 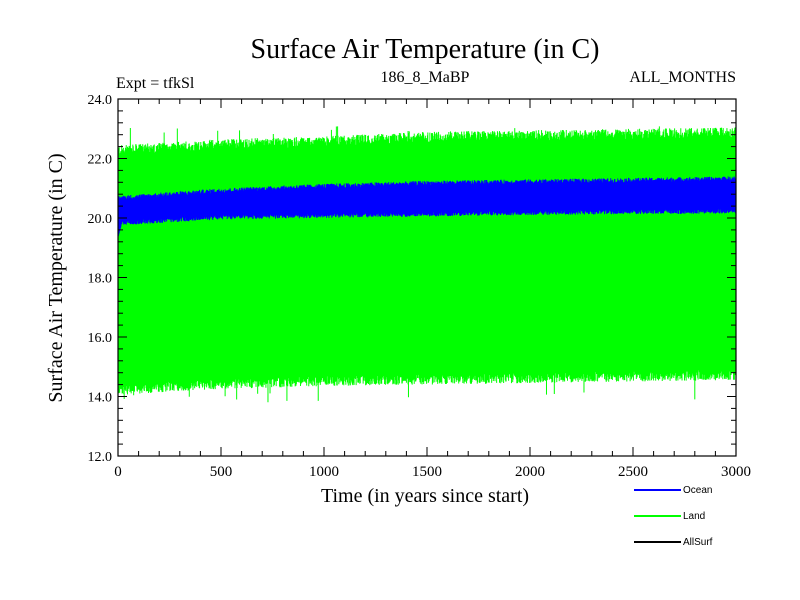 What do you see at coordinates (427, 472) in the screenshot?
I see `x-tick-label: 1500` at bounding box center [427, 472].